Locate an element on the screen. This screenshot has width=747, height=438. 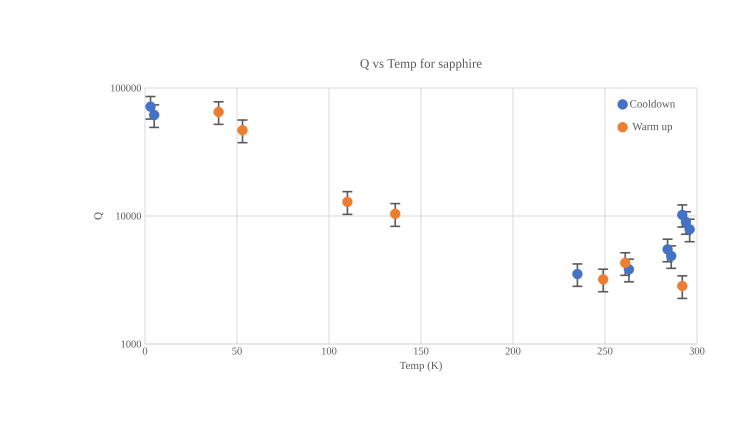
x-tick-label: 50 is located at coordinates (237, 351).